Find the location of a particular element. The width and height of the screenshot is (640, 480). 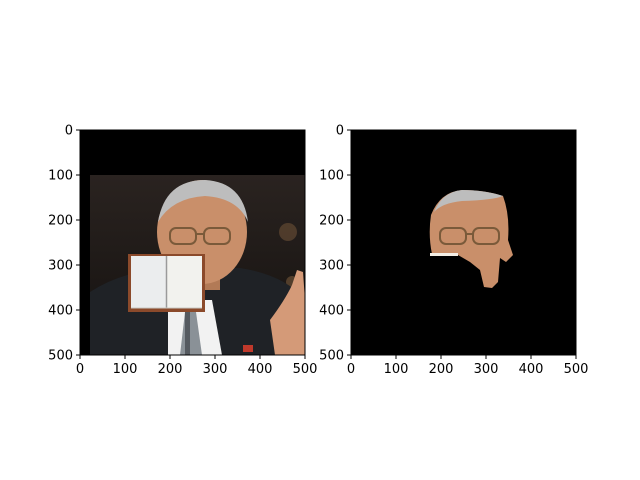

segmented-glasses is located at coordinates (469, 236).